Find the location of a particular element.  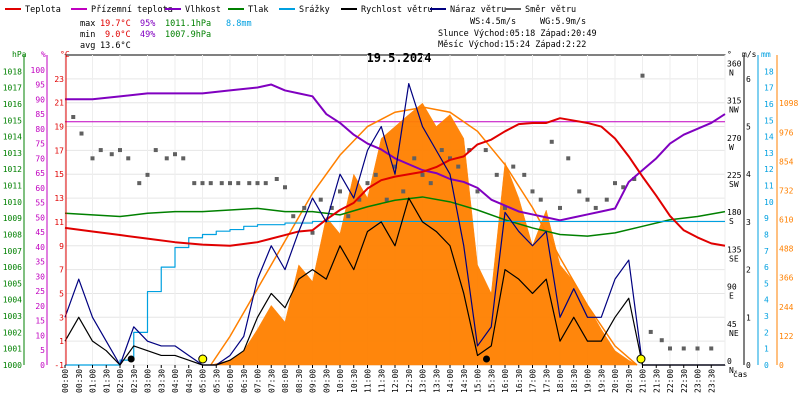

axis-tick-celsius: 11 is located at coordinates (59, 222).